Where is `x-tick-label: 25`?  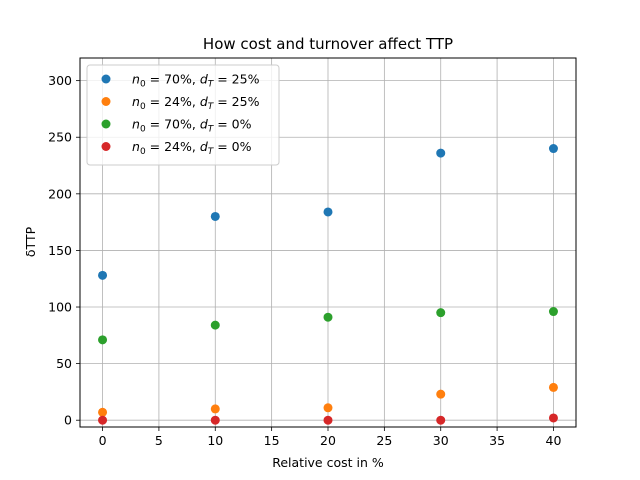
x-tick-label: 25 is located at coordinates (384, 440).